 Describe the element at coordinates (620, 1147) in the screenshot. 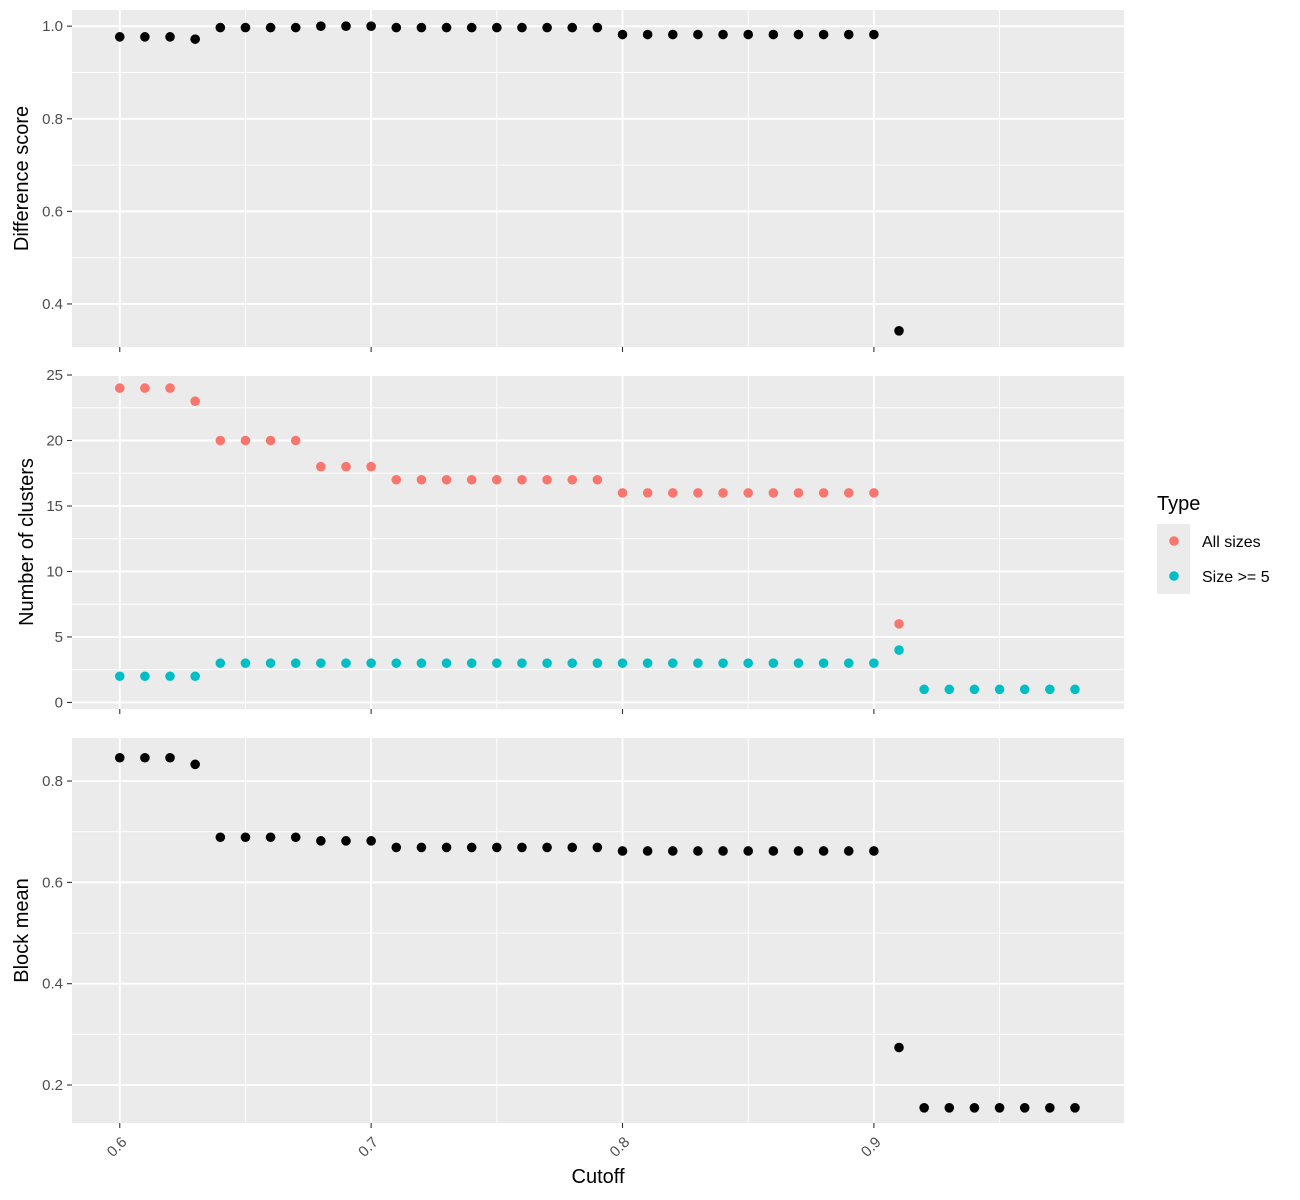

I see `x-tick-label: 0.8` at that location.